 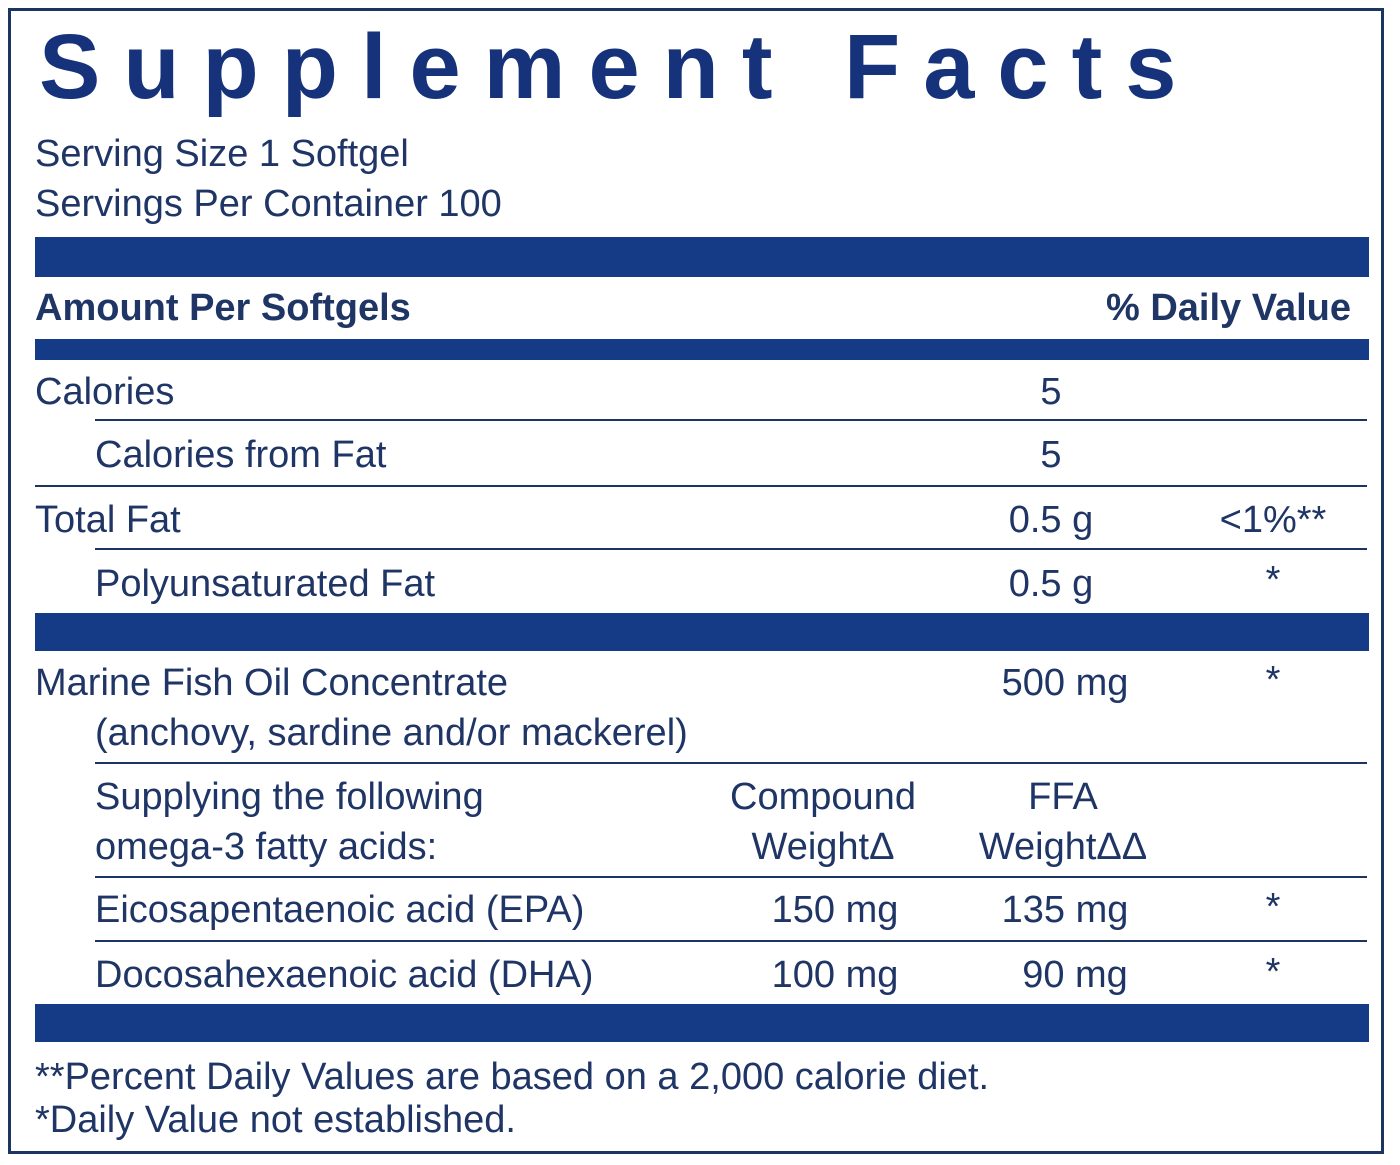 I want to click on dha-ffa: 90 mg, so click(x=1075, y=975).